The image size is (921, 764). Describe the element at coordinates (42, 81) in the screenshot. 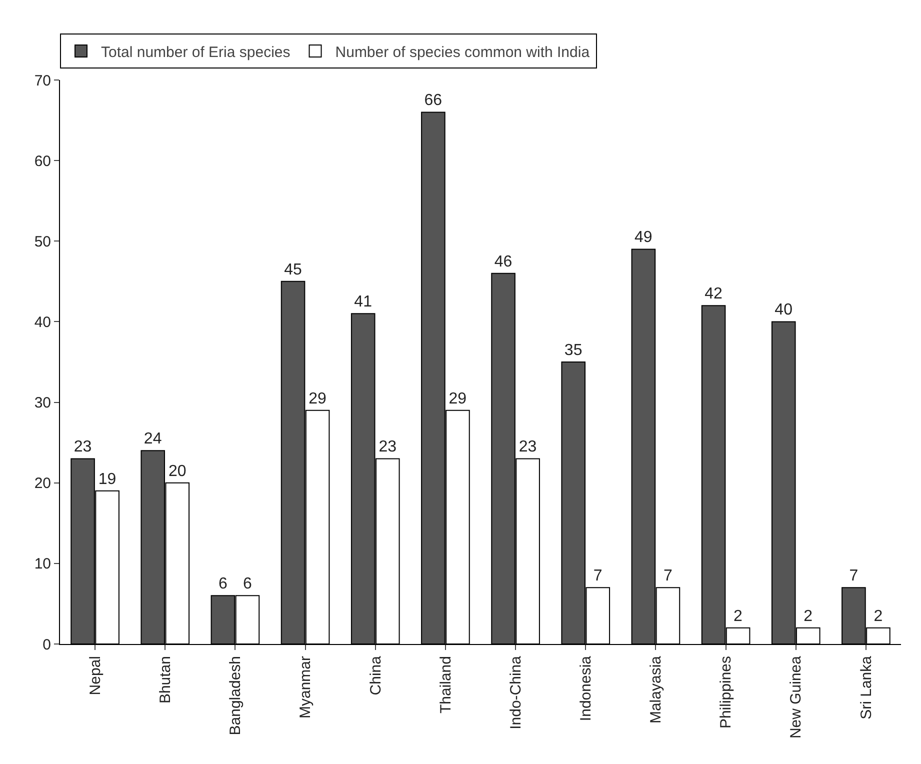

I see `y-tick-label: 70` at that location.